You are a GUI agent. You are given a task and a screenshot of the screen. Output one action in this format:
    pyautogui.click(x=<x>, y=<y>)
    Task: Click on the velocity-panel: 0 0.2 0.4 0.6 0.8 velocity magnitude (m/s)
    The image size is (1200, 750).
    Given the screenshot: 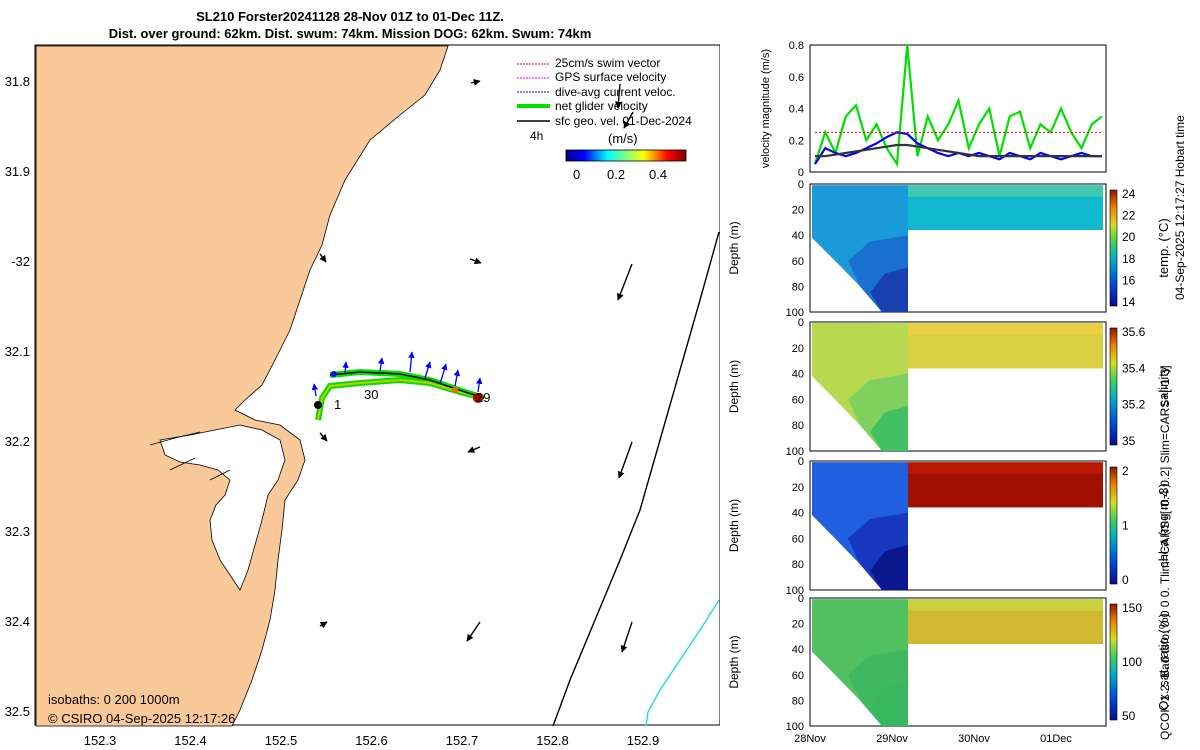 What is the action you would take?
    pyautogui.click(x=933, y=109)
    